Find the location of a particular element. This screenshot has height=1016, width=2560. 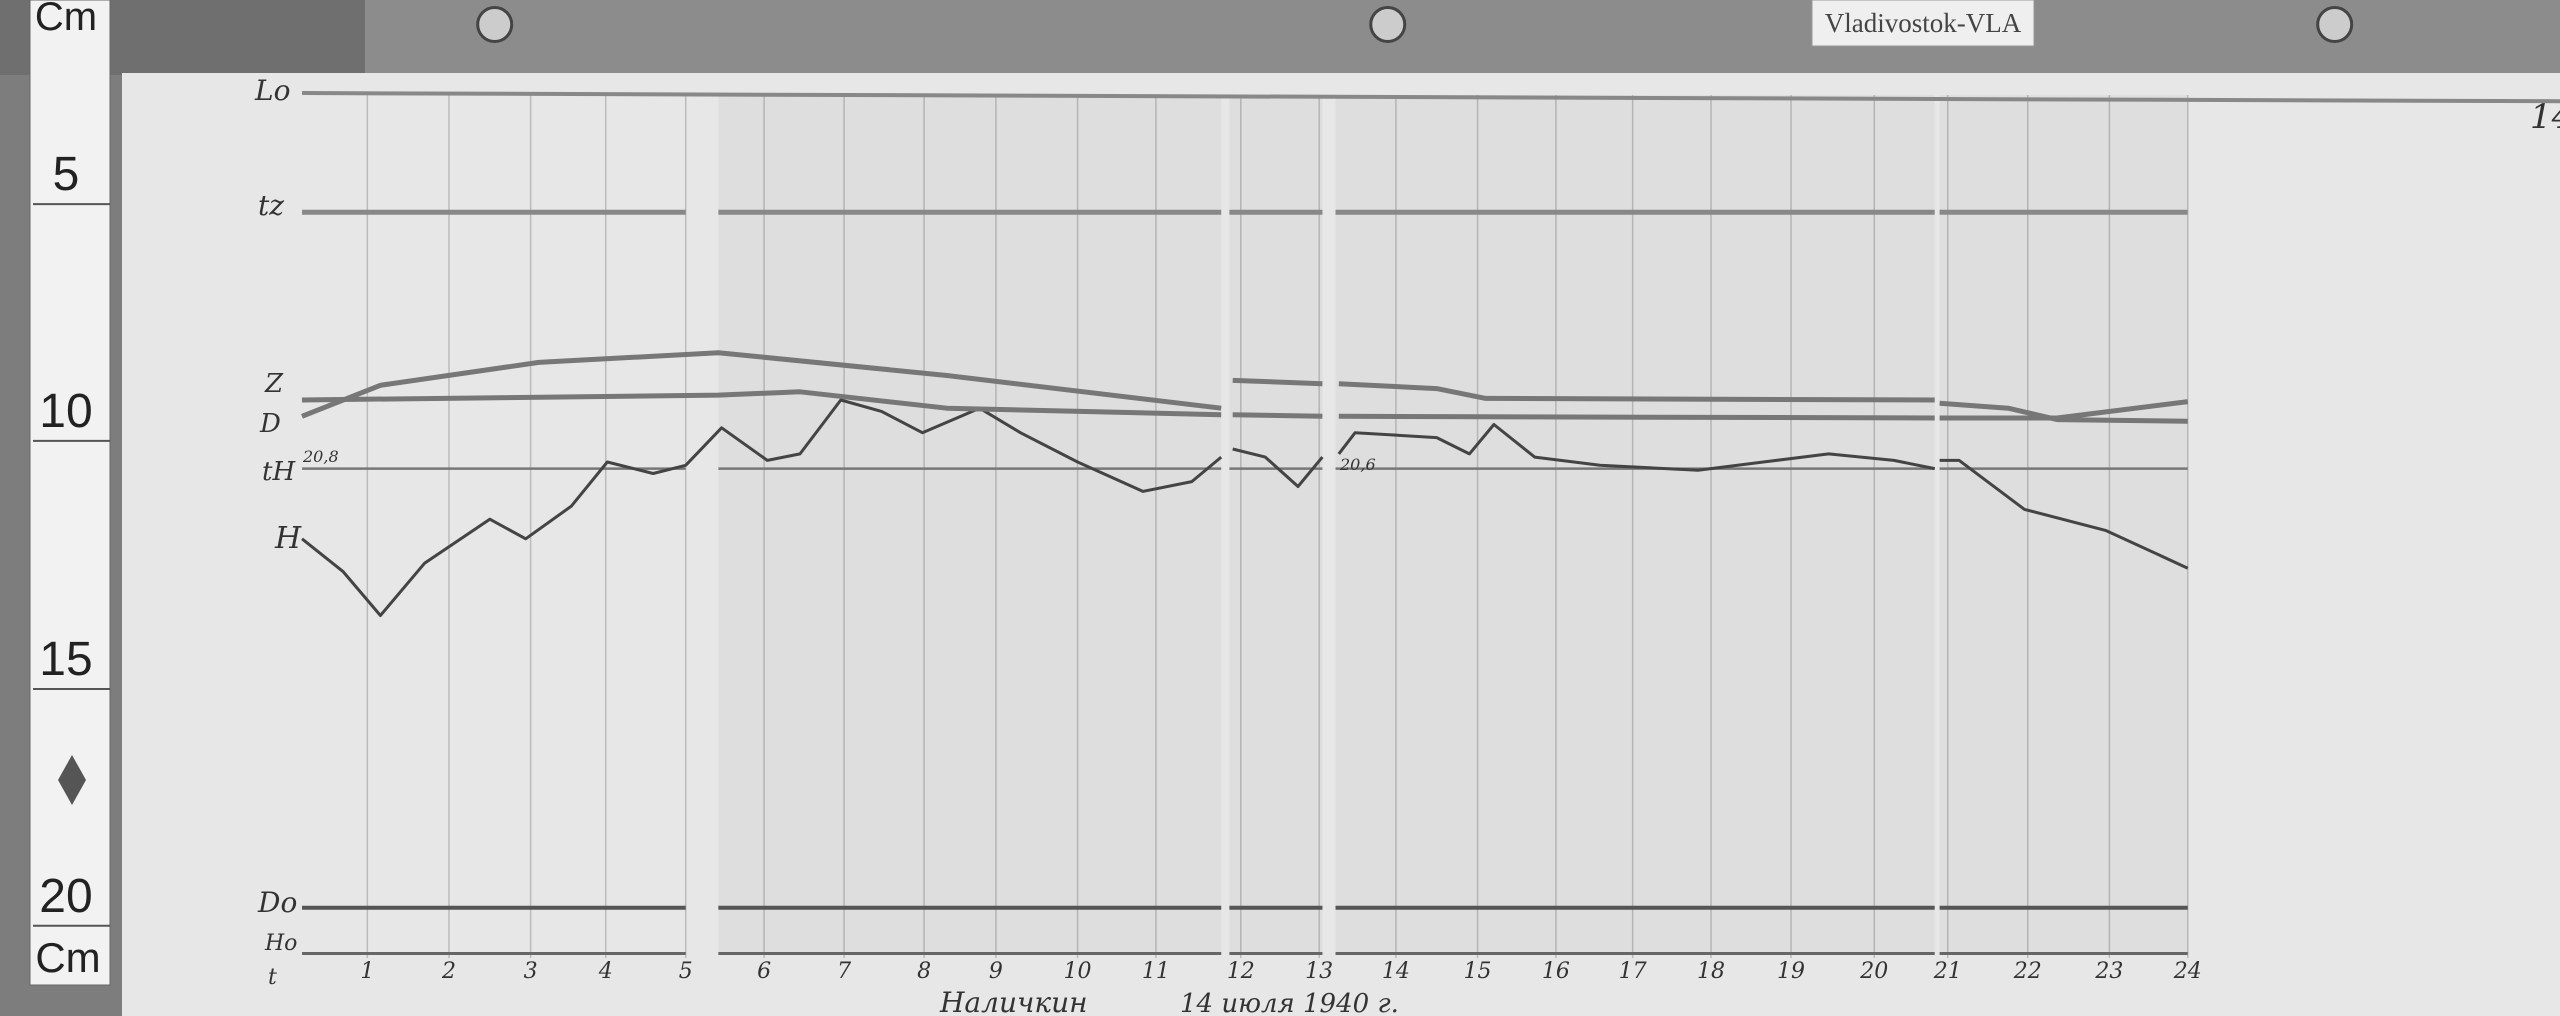

label-time: t is located at coordinates (272, 977).